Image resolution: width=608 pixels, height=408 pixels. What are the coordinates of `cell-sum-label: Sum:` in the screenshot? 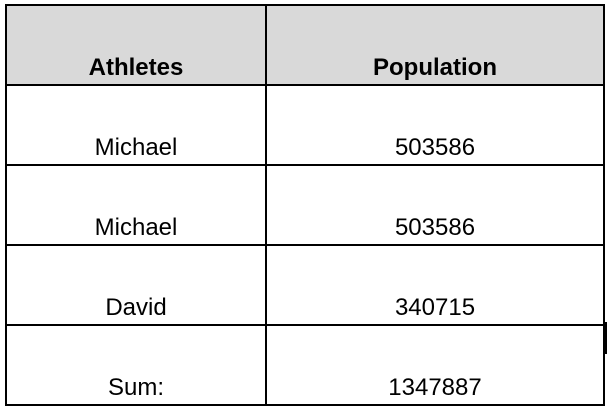 It's located at (136, 365).